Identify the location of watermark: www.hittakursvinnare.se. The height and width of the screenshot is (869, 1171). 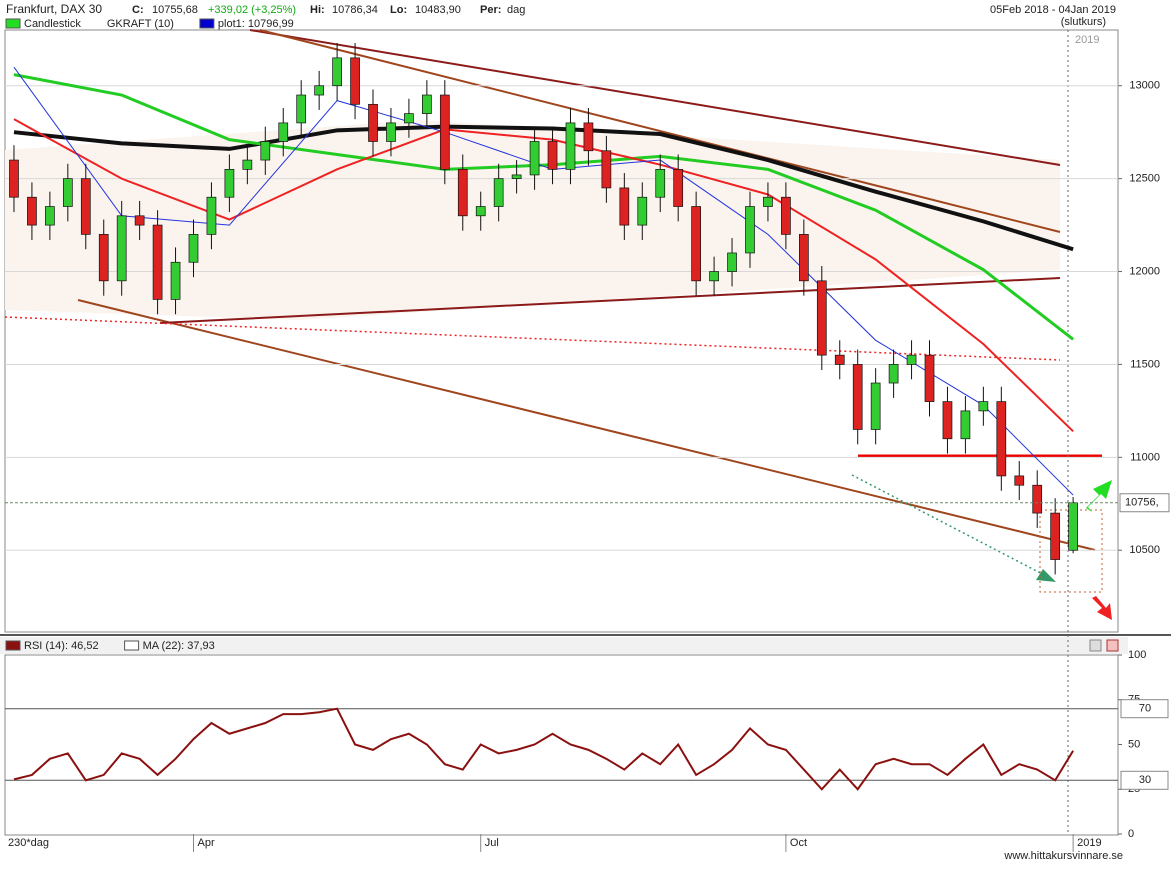
(1063, 856).